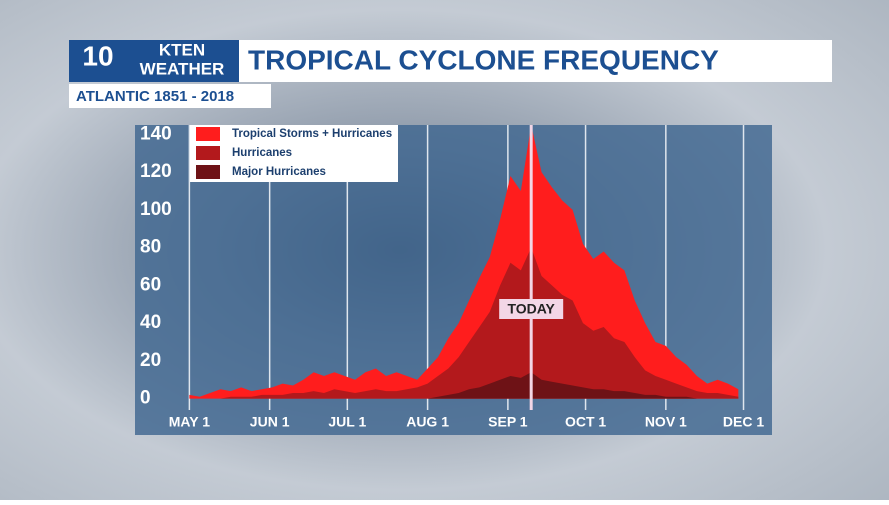 This screenshot has height=505, width=889. Describe the element at coordinates (743, 422) in the screenshot. I see `x-tick-label: DEC 1` at that location.